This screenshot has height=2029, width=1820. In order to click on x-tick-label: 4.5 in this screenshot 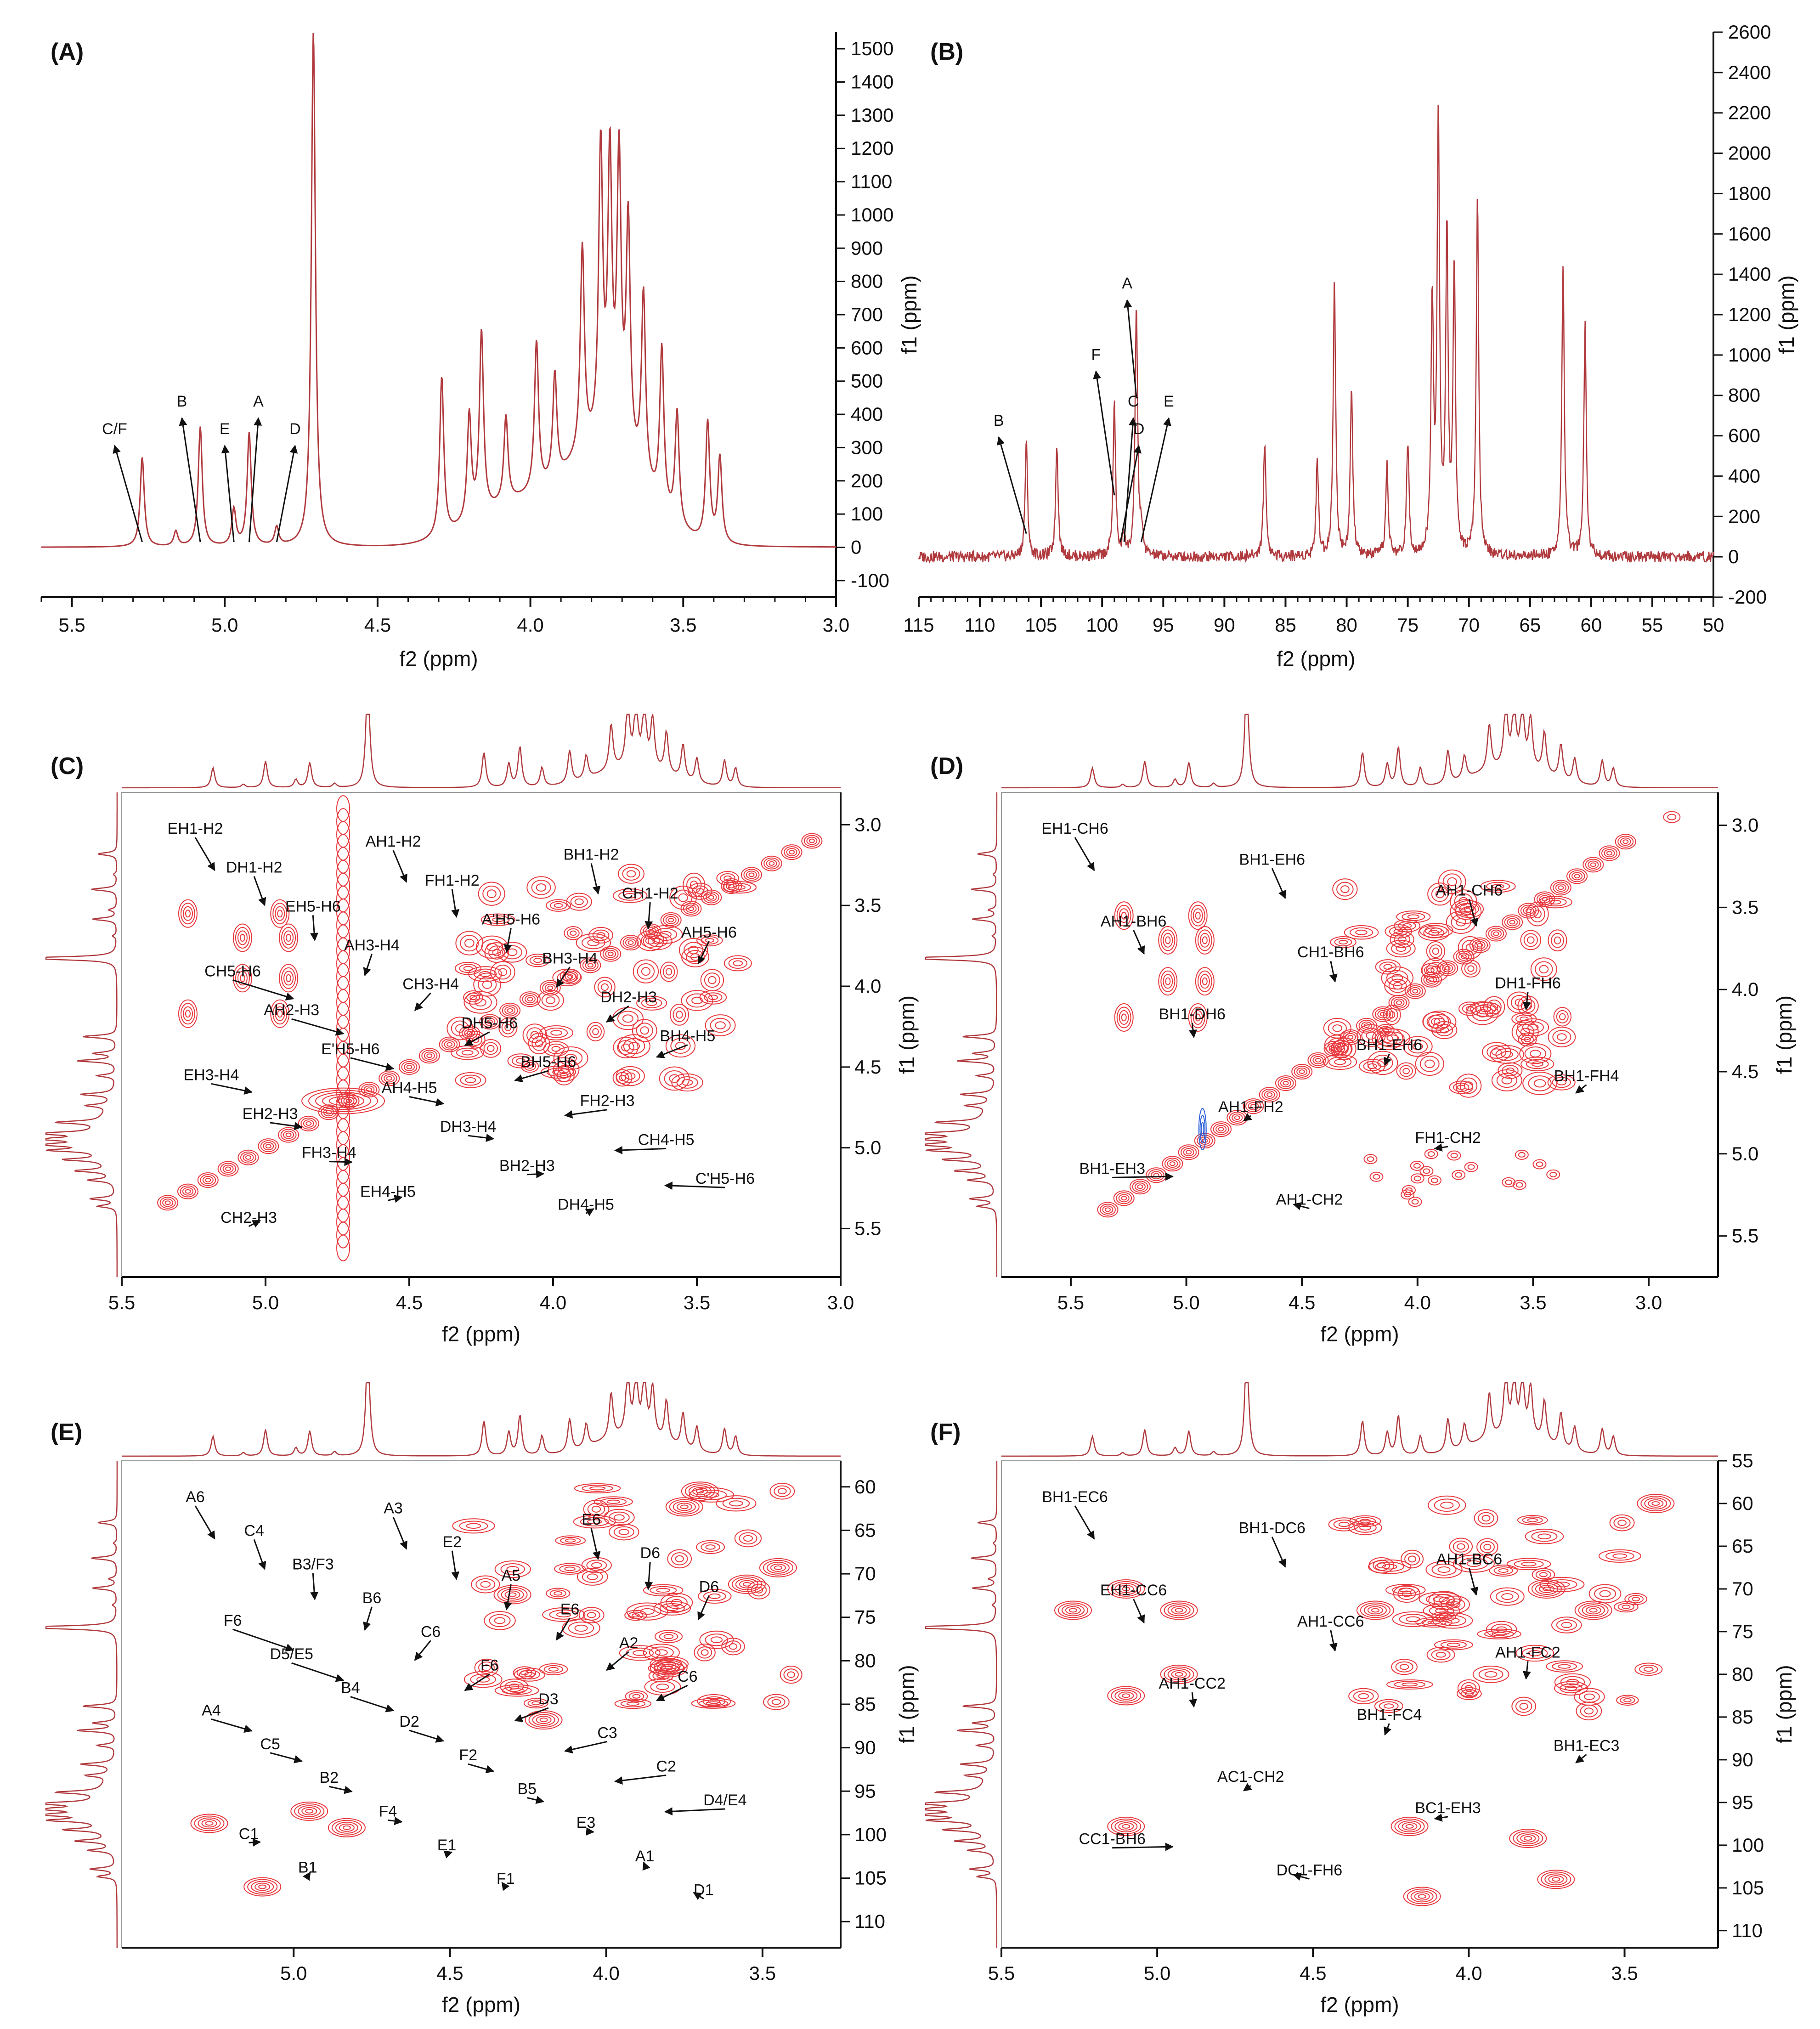, I will do `click(377, 625)`.